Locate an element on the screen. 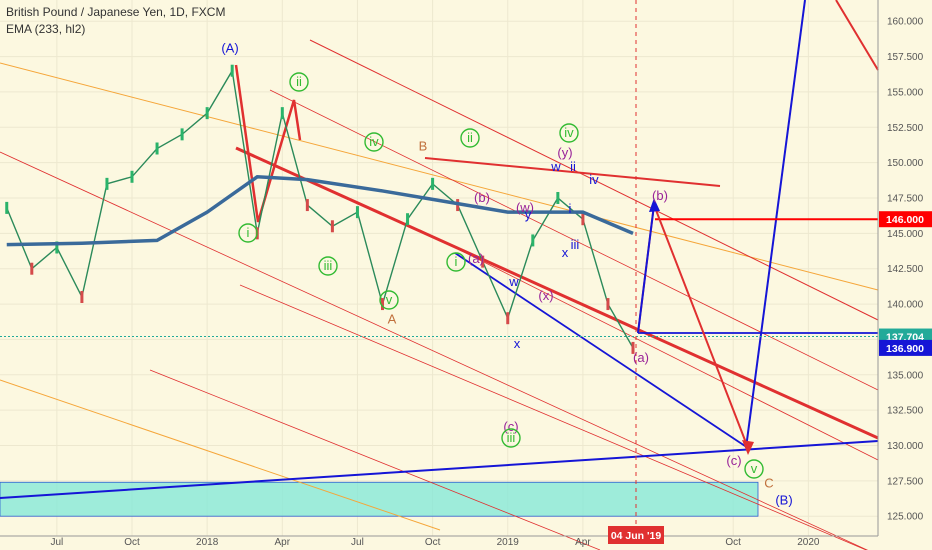 This screenshot has height=550, width=932. y-tick-label: 127.500 is located at coordinates (905, 481).